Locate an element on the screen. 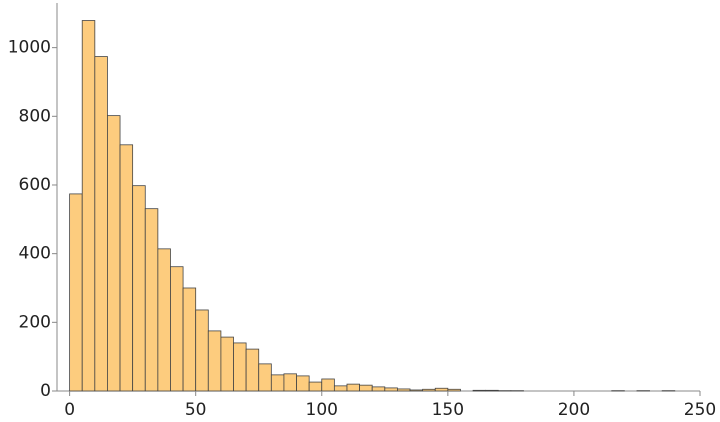  y-tick-label: 0 is located at coordinates (45, 391).